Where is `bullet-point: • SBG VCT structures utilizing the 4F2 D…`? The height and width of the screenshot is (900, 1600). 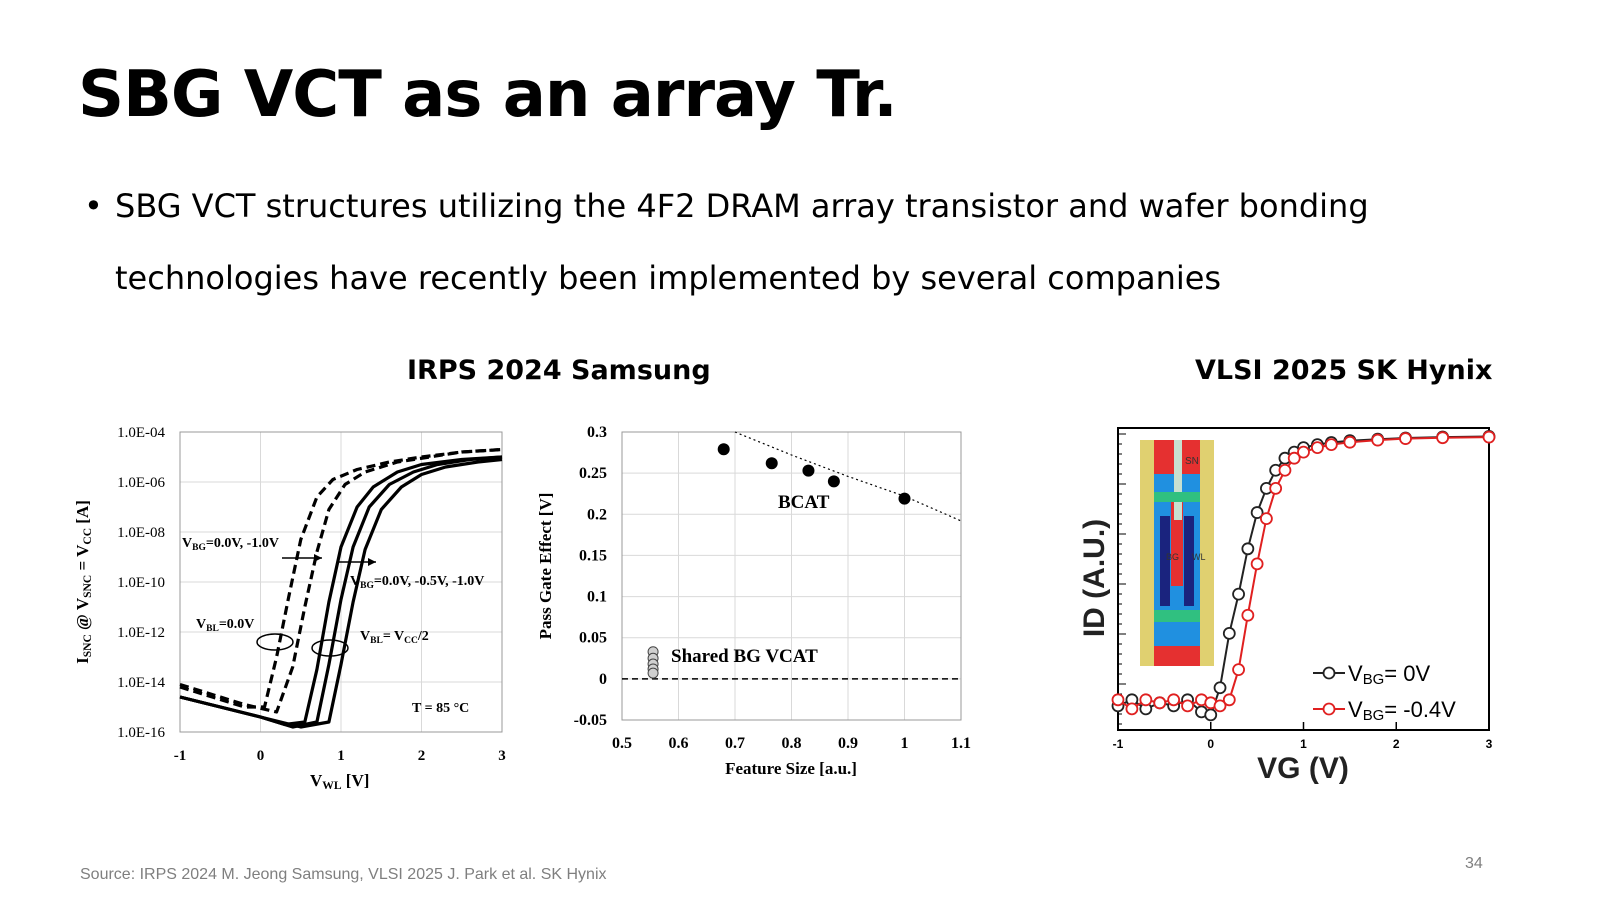
bullet-point: • SBG VCT structures utilizing the 4F2 D… is located at coordinates (794, 242).